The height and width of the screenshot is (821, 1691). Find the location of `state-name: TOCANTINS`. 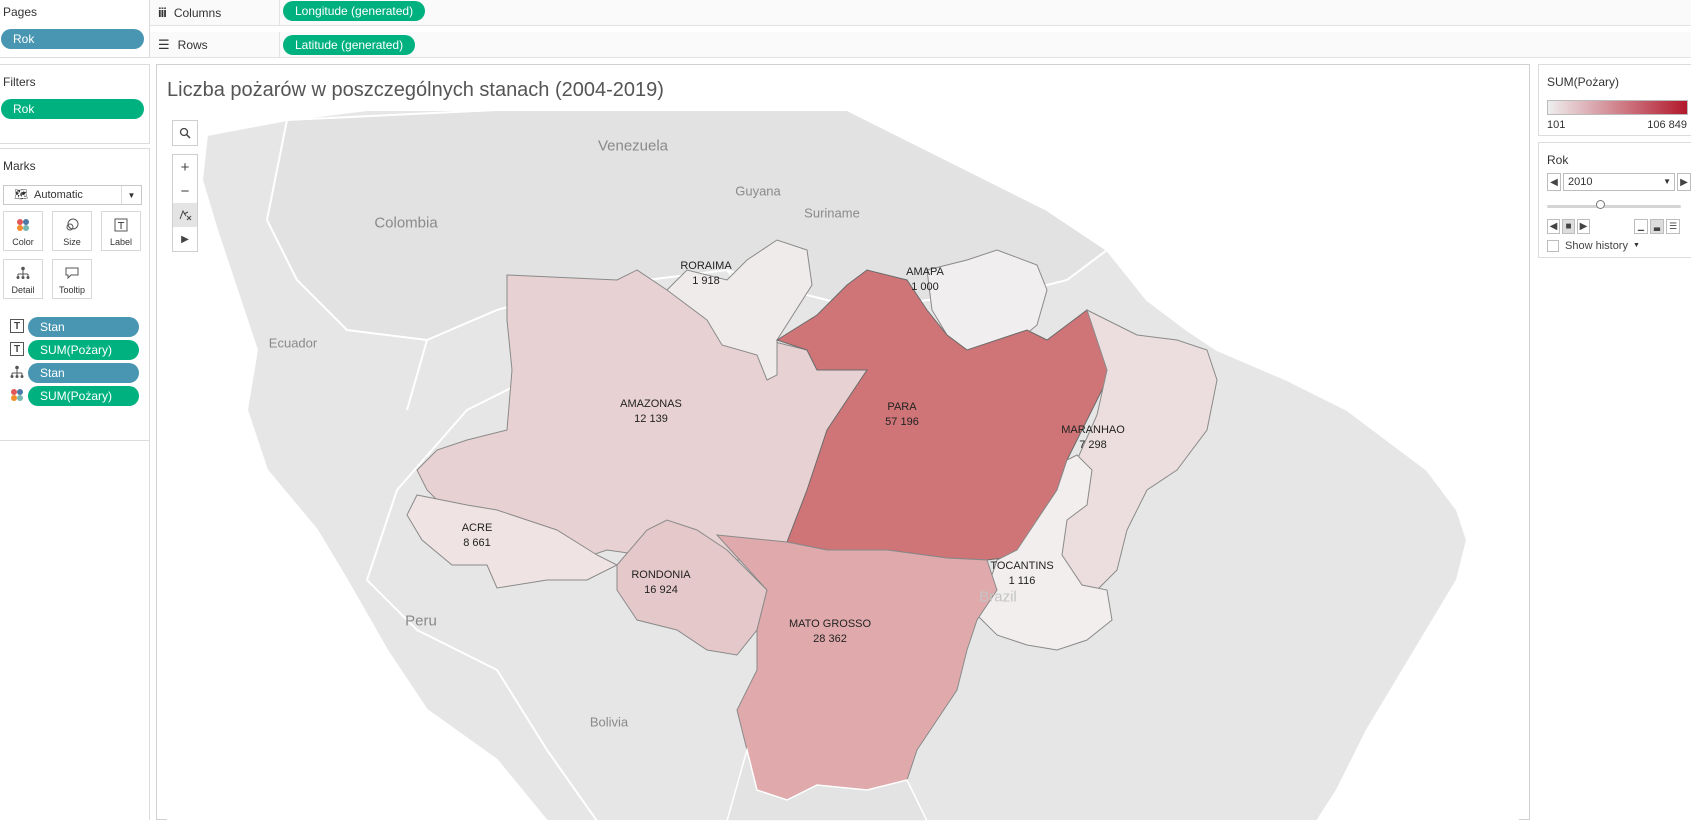

state-name: TOCANTINS is located at coordinates (1022, 566).